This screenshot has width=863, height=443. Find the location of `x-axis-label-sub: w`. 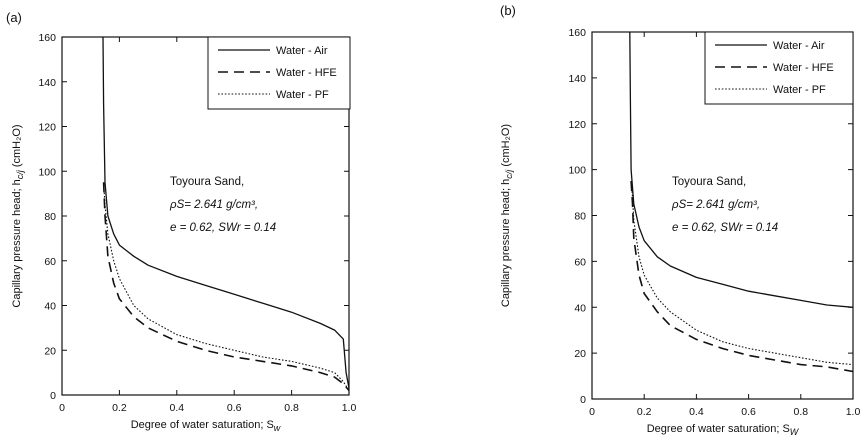

x-axis-label-sub: w is located at coordinates (277, 428).